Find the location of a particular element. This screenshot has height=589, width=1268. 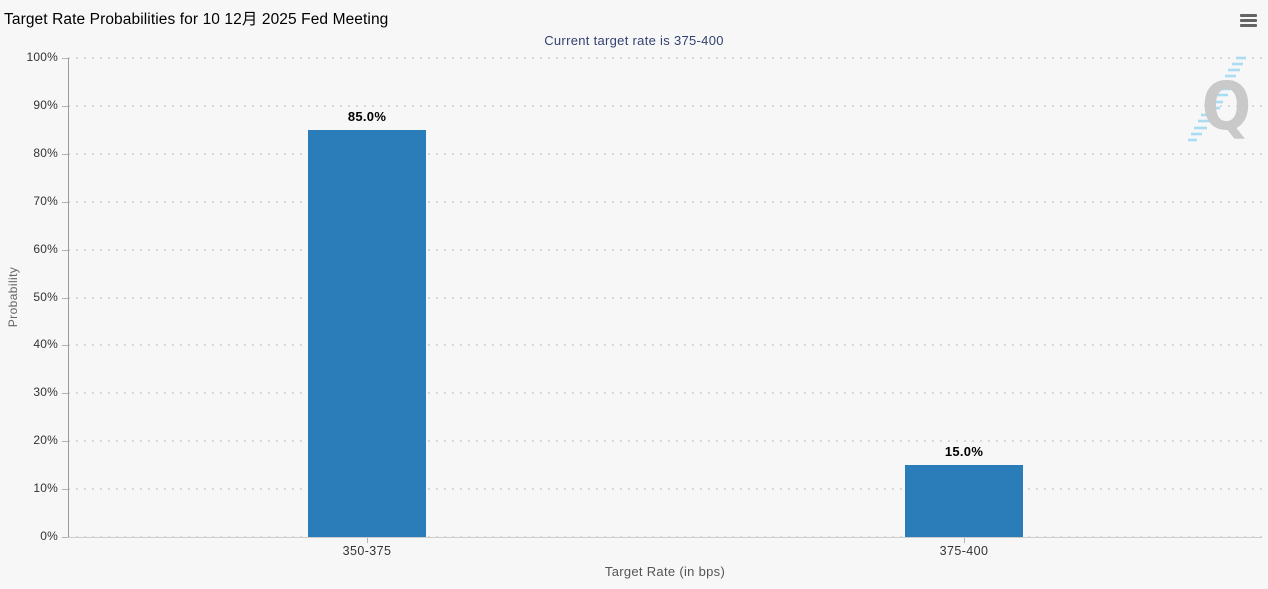

y-axis-title: Probability is located at coordinates (13, 297).